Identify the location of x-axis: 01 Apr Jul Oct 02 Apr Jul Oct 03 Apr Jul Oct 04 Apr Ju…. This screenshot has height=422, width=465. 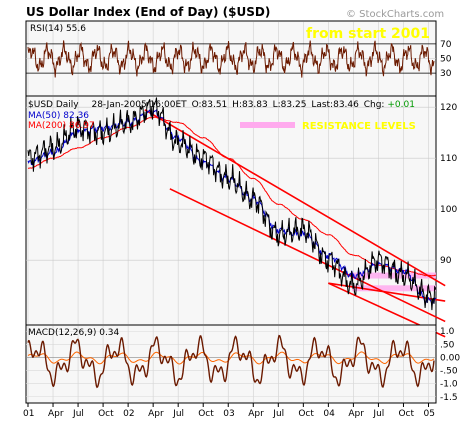
(229, 411).